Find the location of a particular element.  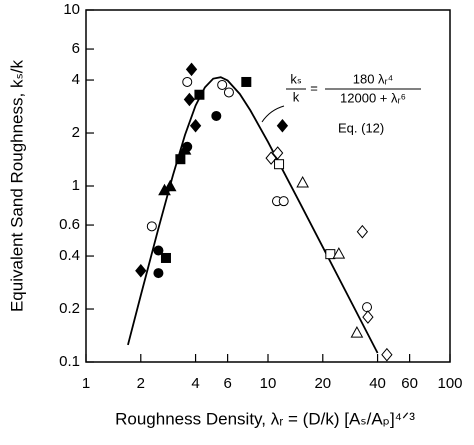

leader-line is located at coordinates (273, 114).